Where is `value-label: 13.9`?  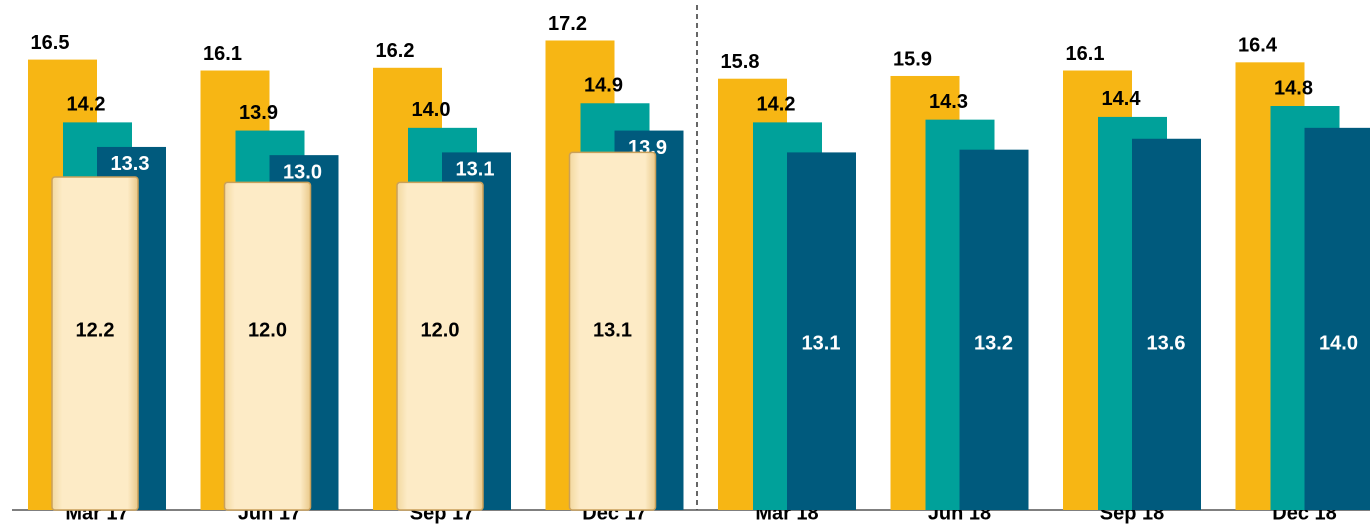
value-label: 13.9 is located at coordinates (258, 113).